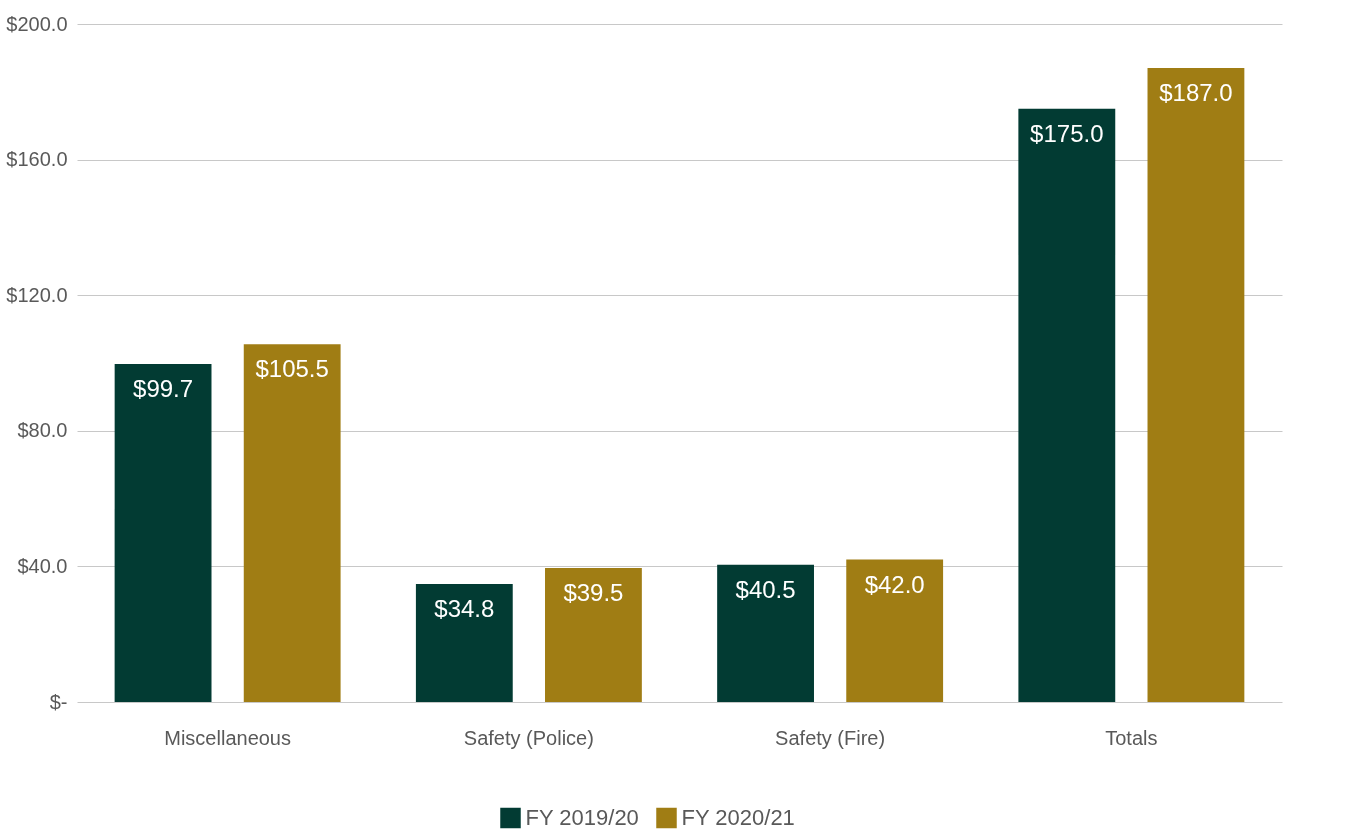  Describe the element at coordinates (37, 159) in the screenshot. I see `y-tick-label: $160.0` at that location.